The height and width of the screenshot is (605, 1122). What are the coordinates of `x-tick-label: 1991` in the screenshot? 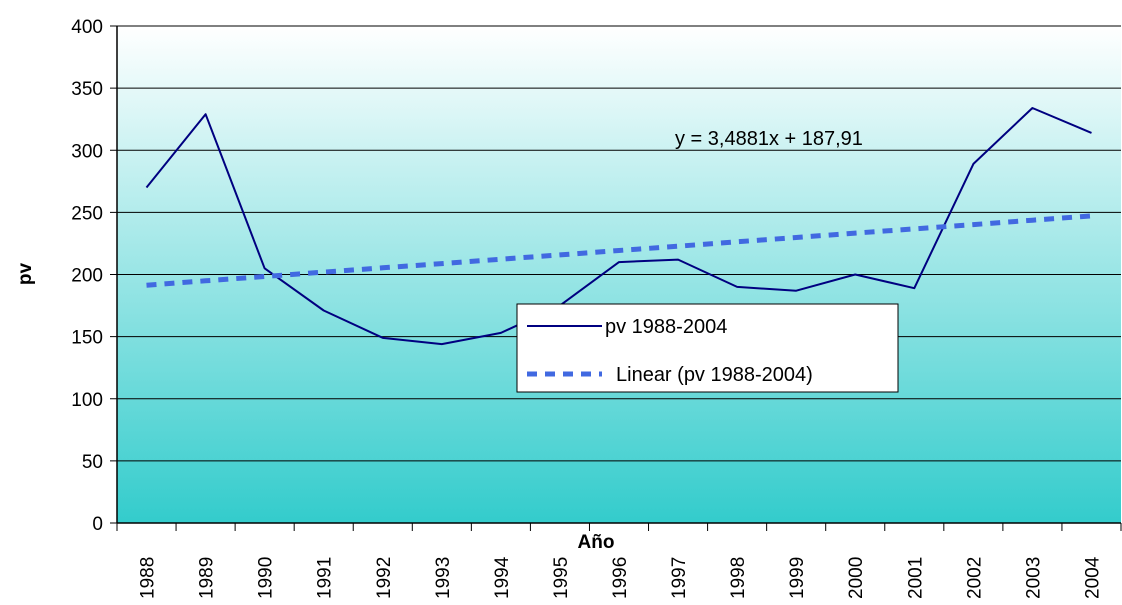 It's located at (325, 578).